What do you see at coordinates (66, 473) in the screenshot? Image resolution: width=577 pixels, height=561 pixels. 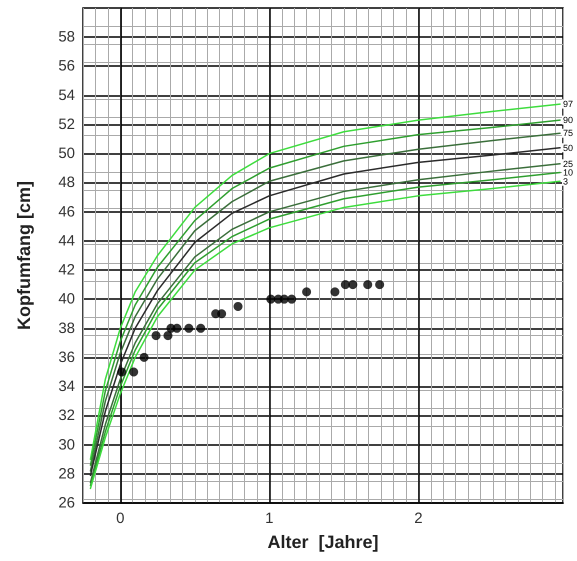 I see `y-tick-label: 28` at bounding box center [66, 473].